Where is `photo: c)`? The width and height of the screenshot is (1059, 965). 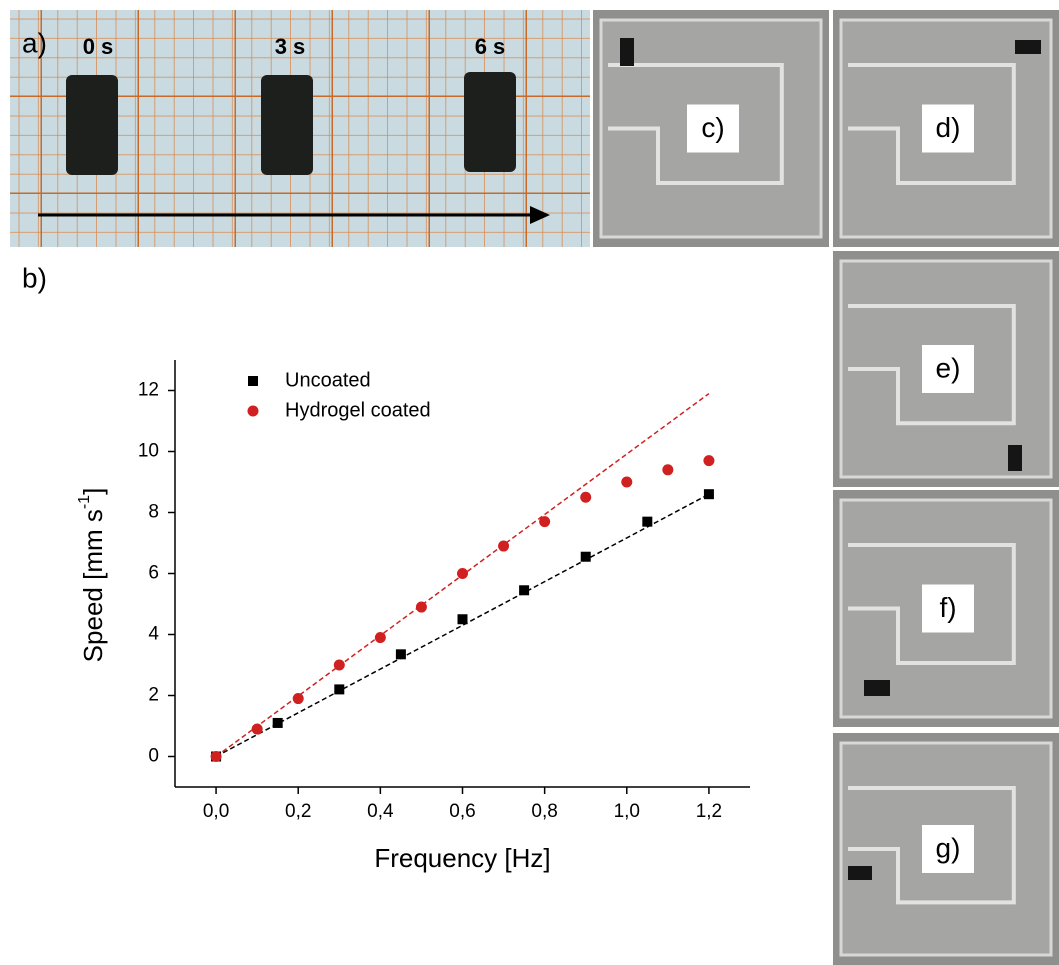 photo: c) is located at coordinates (711, 128).